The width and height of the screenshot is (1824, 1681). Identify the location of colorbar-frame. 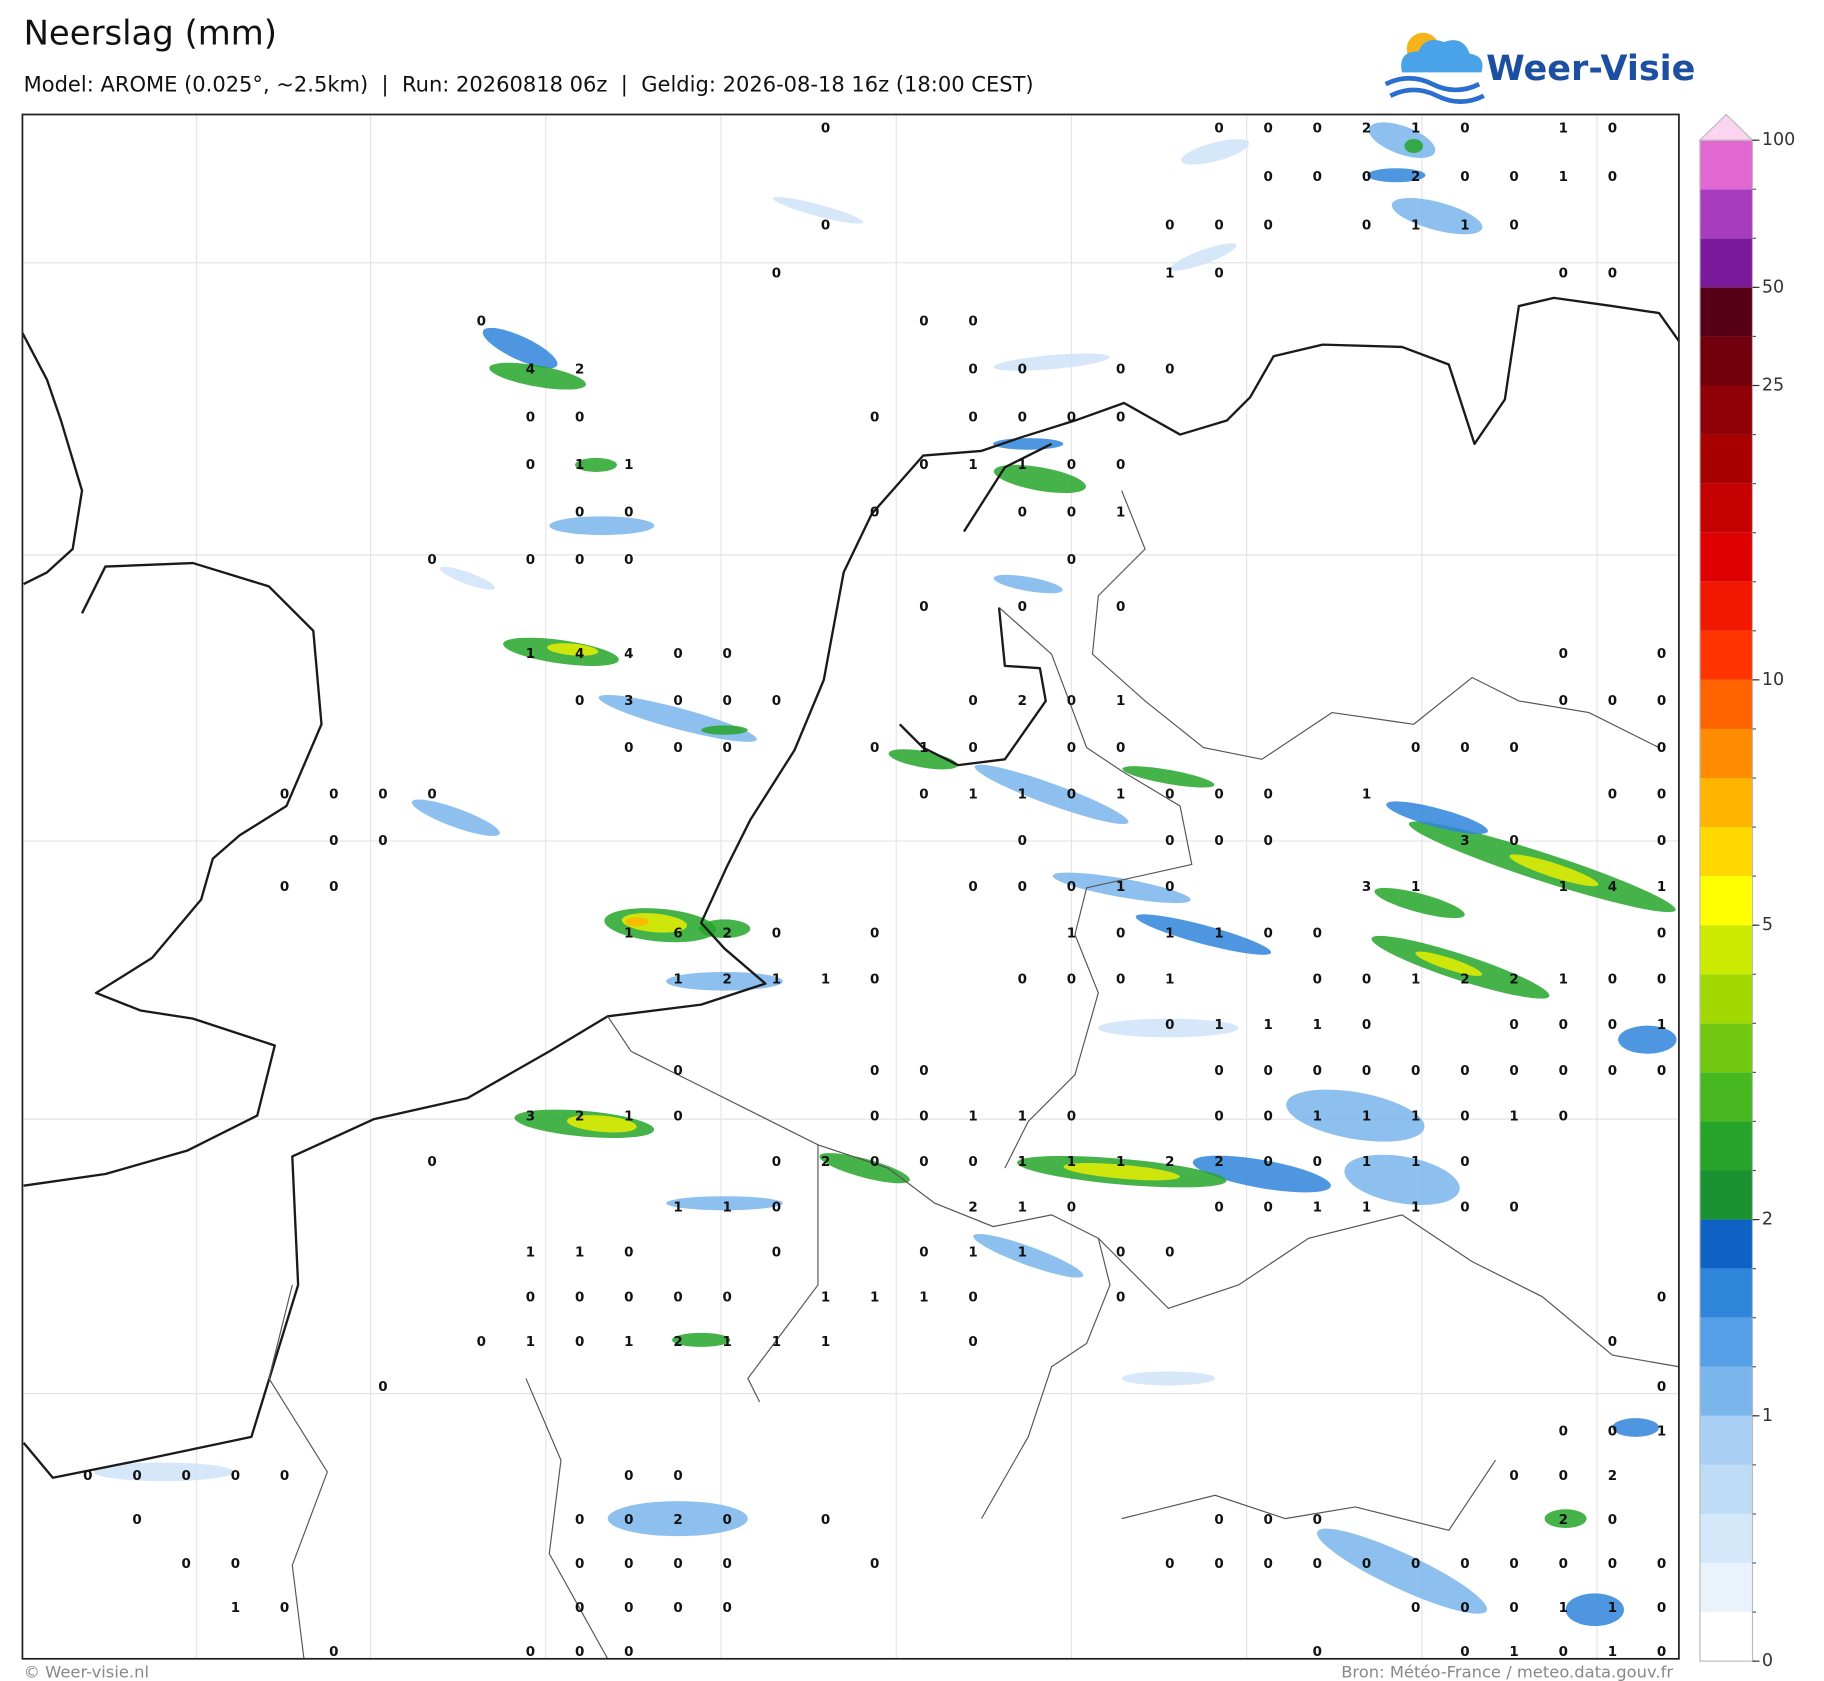
(1726, 900).